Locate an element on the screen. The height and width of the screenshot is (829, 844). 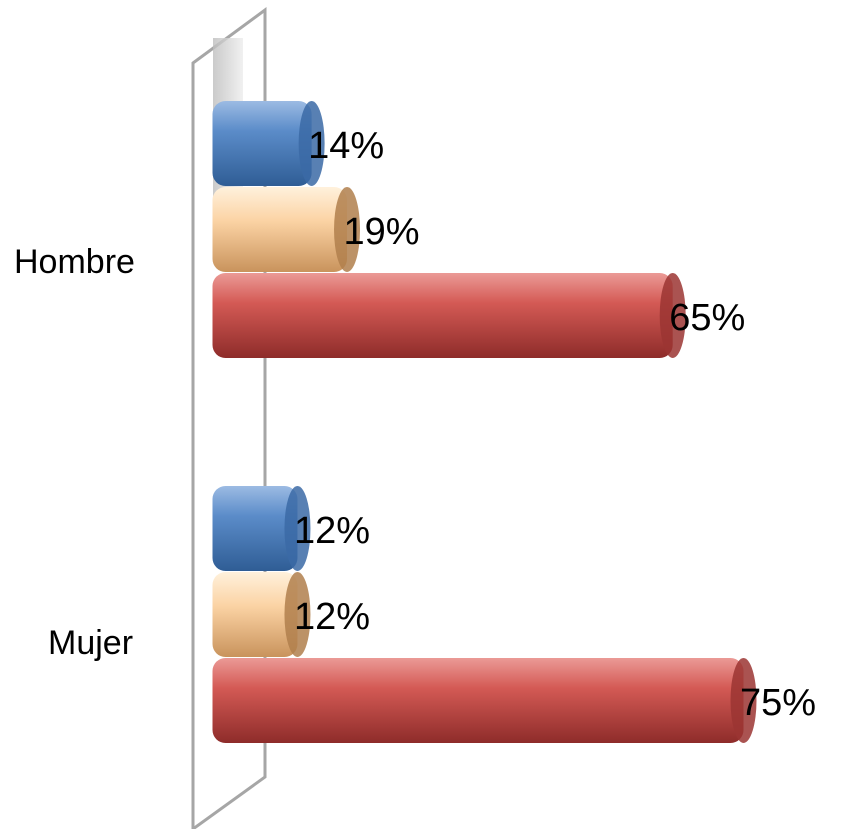
data-label-mujer-series-1: 12% is located at coordinates (332, 531).